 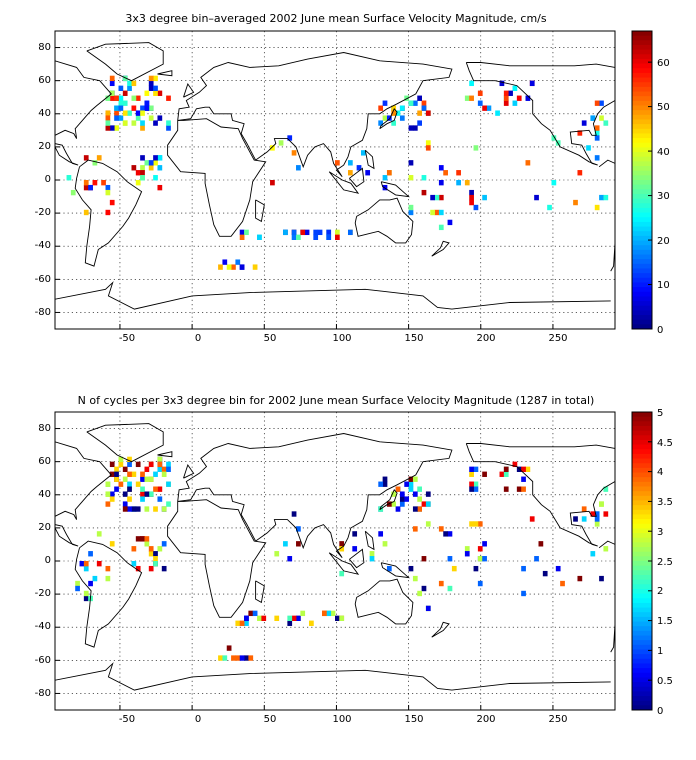 What do you see at coordinates (43, 312) in the screenshot?
I see `y-tick-label: -80` at bounding box center [43, 312].